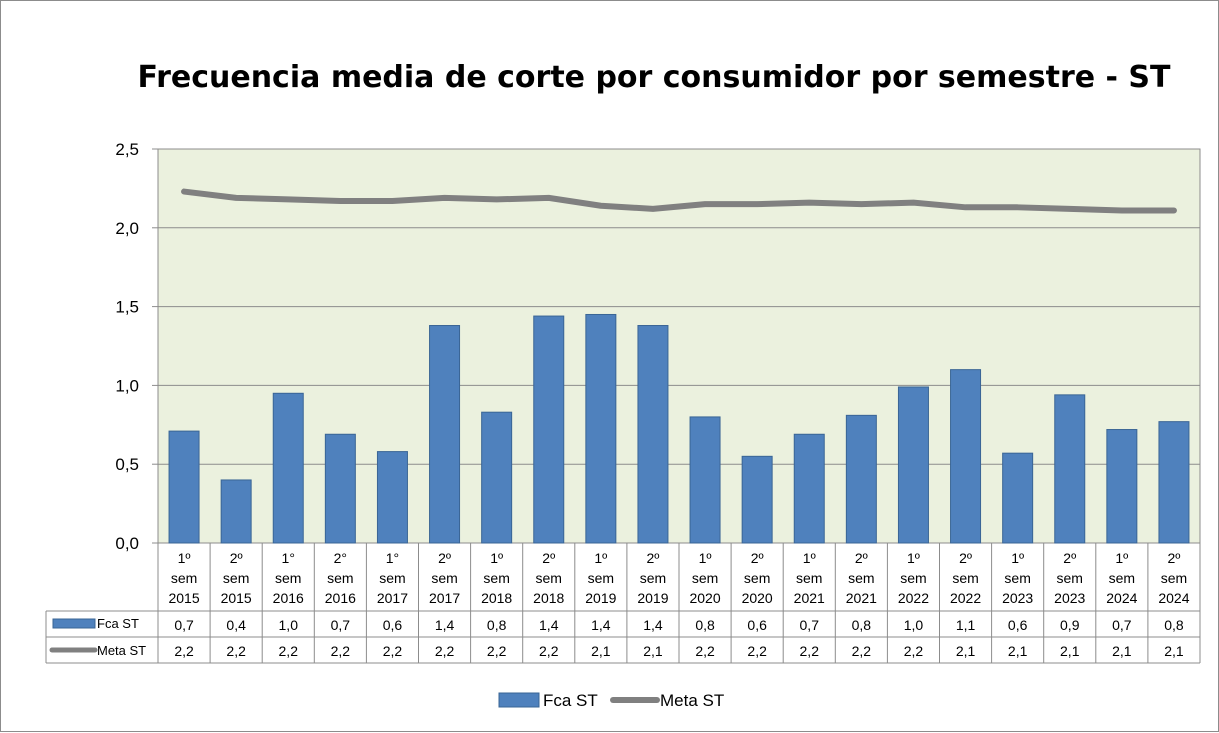  What do you see at coordinates (236, 625) in the screenshot?
I see `table-cell-fca: 0,4` at bounding box center [236, 625].